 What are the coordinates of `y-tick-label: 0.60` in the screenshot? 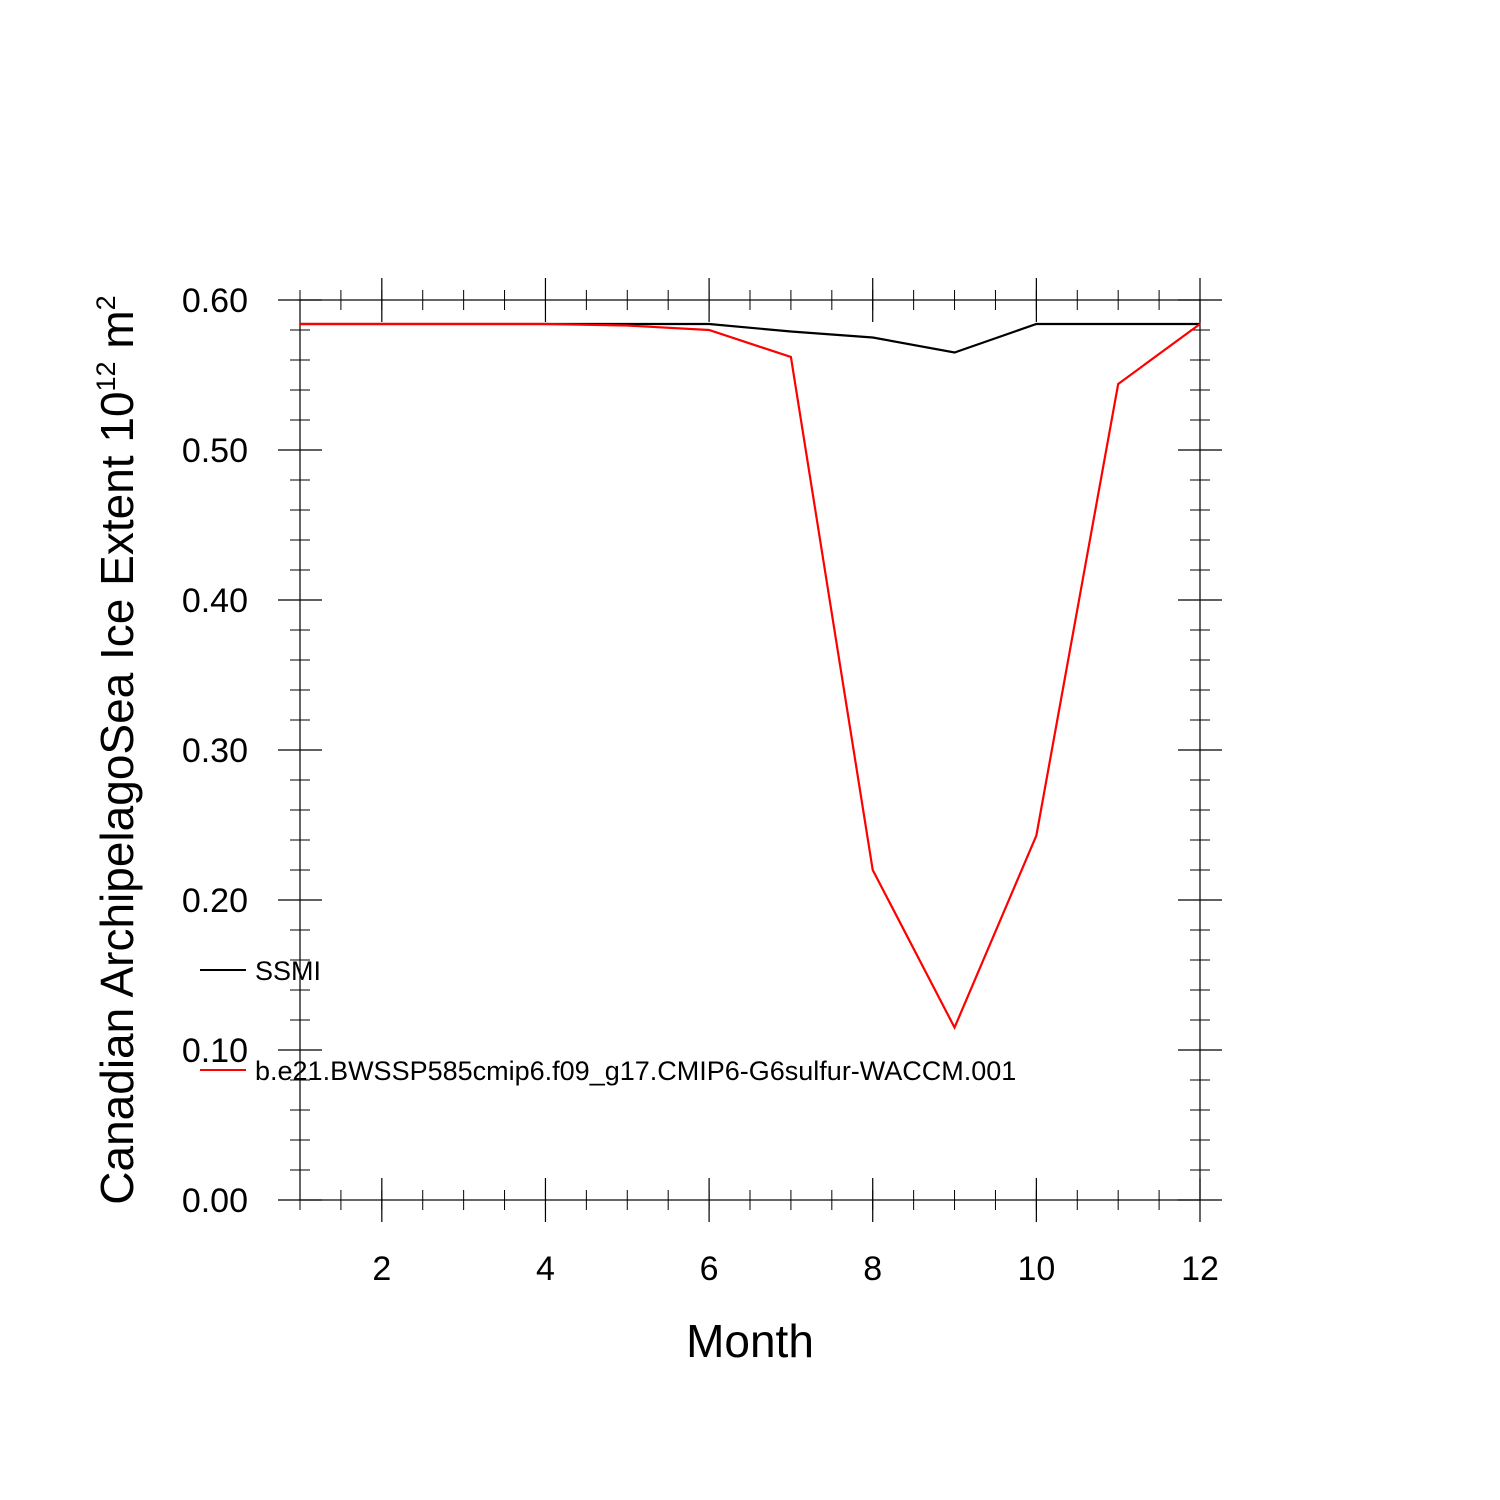 It's located at (215, 301).